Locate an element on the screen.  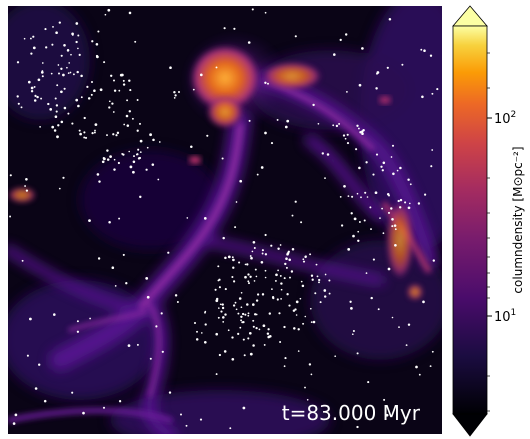
colorbar-minor-ticks is located at coordinates (488, 232).